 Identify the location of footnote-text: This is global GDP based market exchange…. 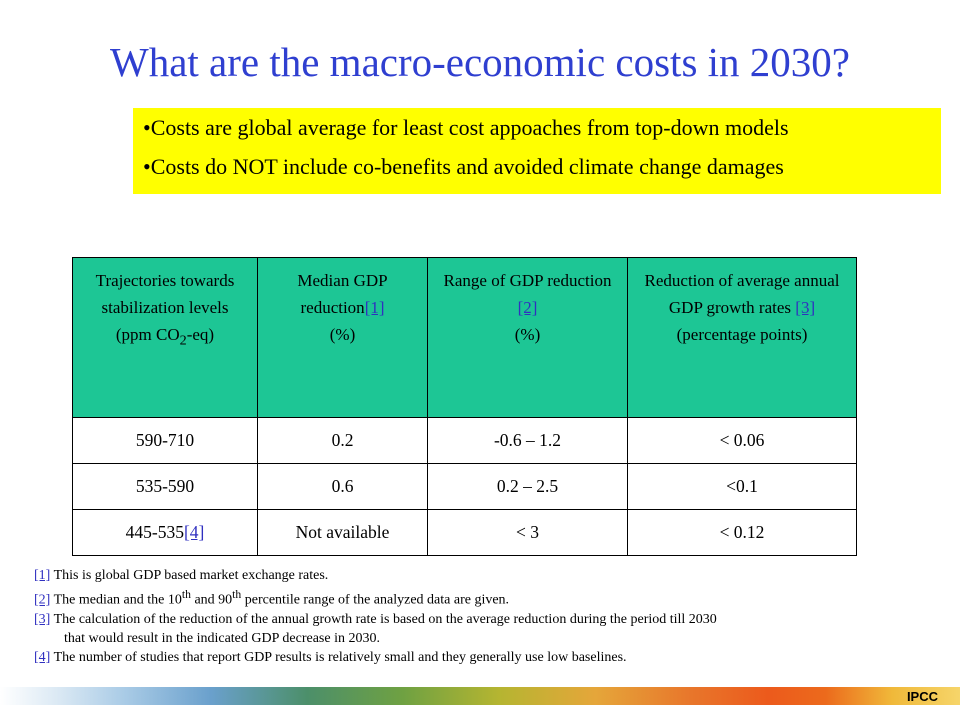
(189, 575).